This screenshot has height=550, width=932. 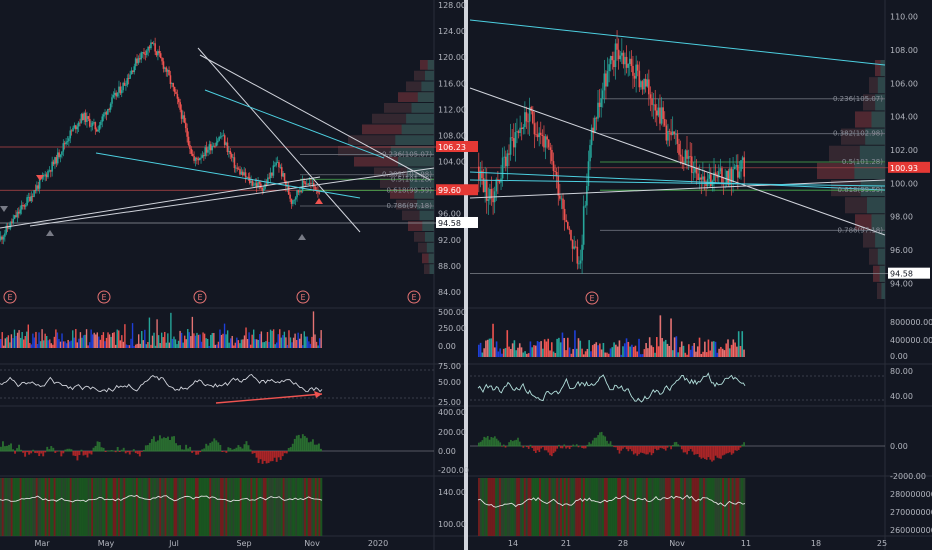 I want to click on divergence-arrow, so click(x=269, y=398).